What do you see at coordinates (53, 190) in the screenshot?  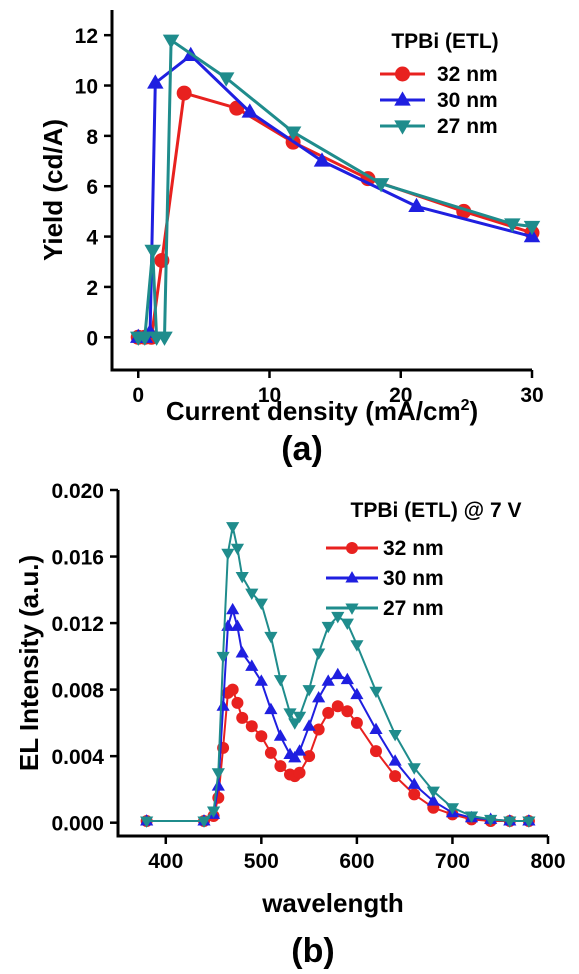 I see `y-axis-title: Yield (cd/A)` at bounding box center [53, 190].